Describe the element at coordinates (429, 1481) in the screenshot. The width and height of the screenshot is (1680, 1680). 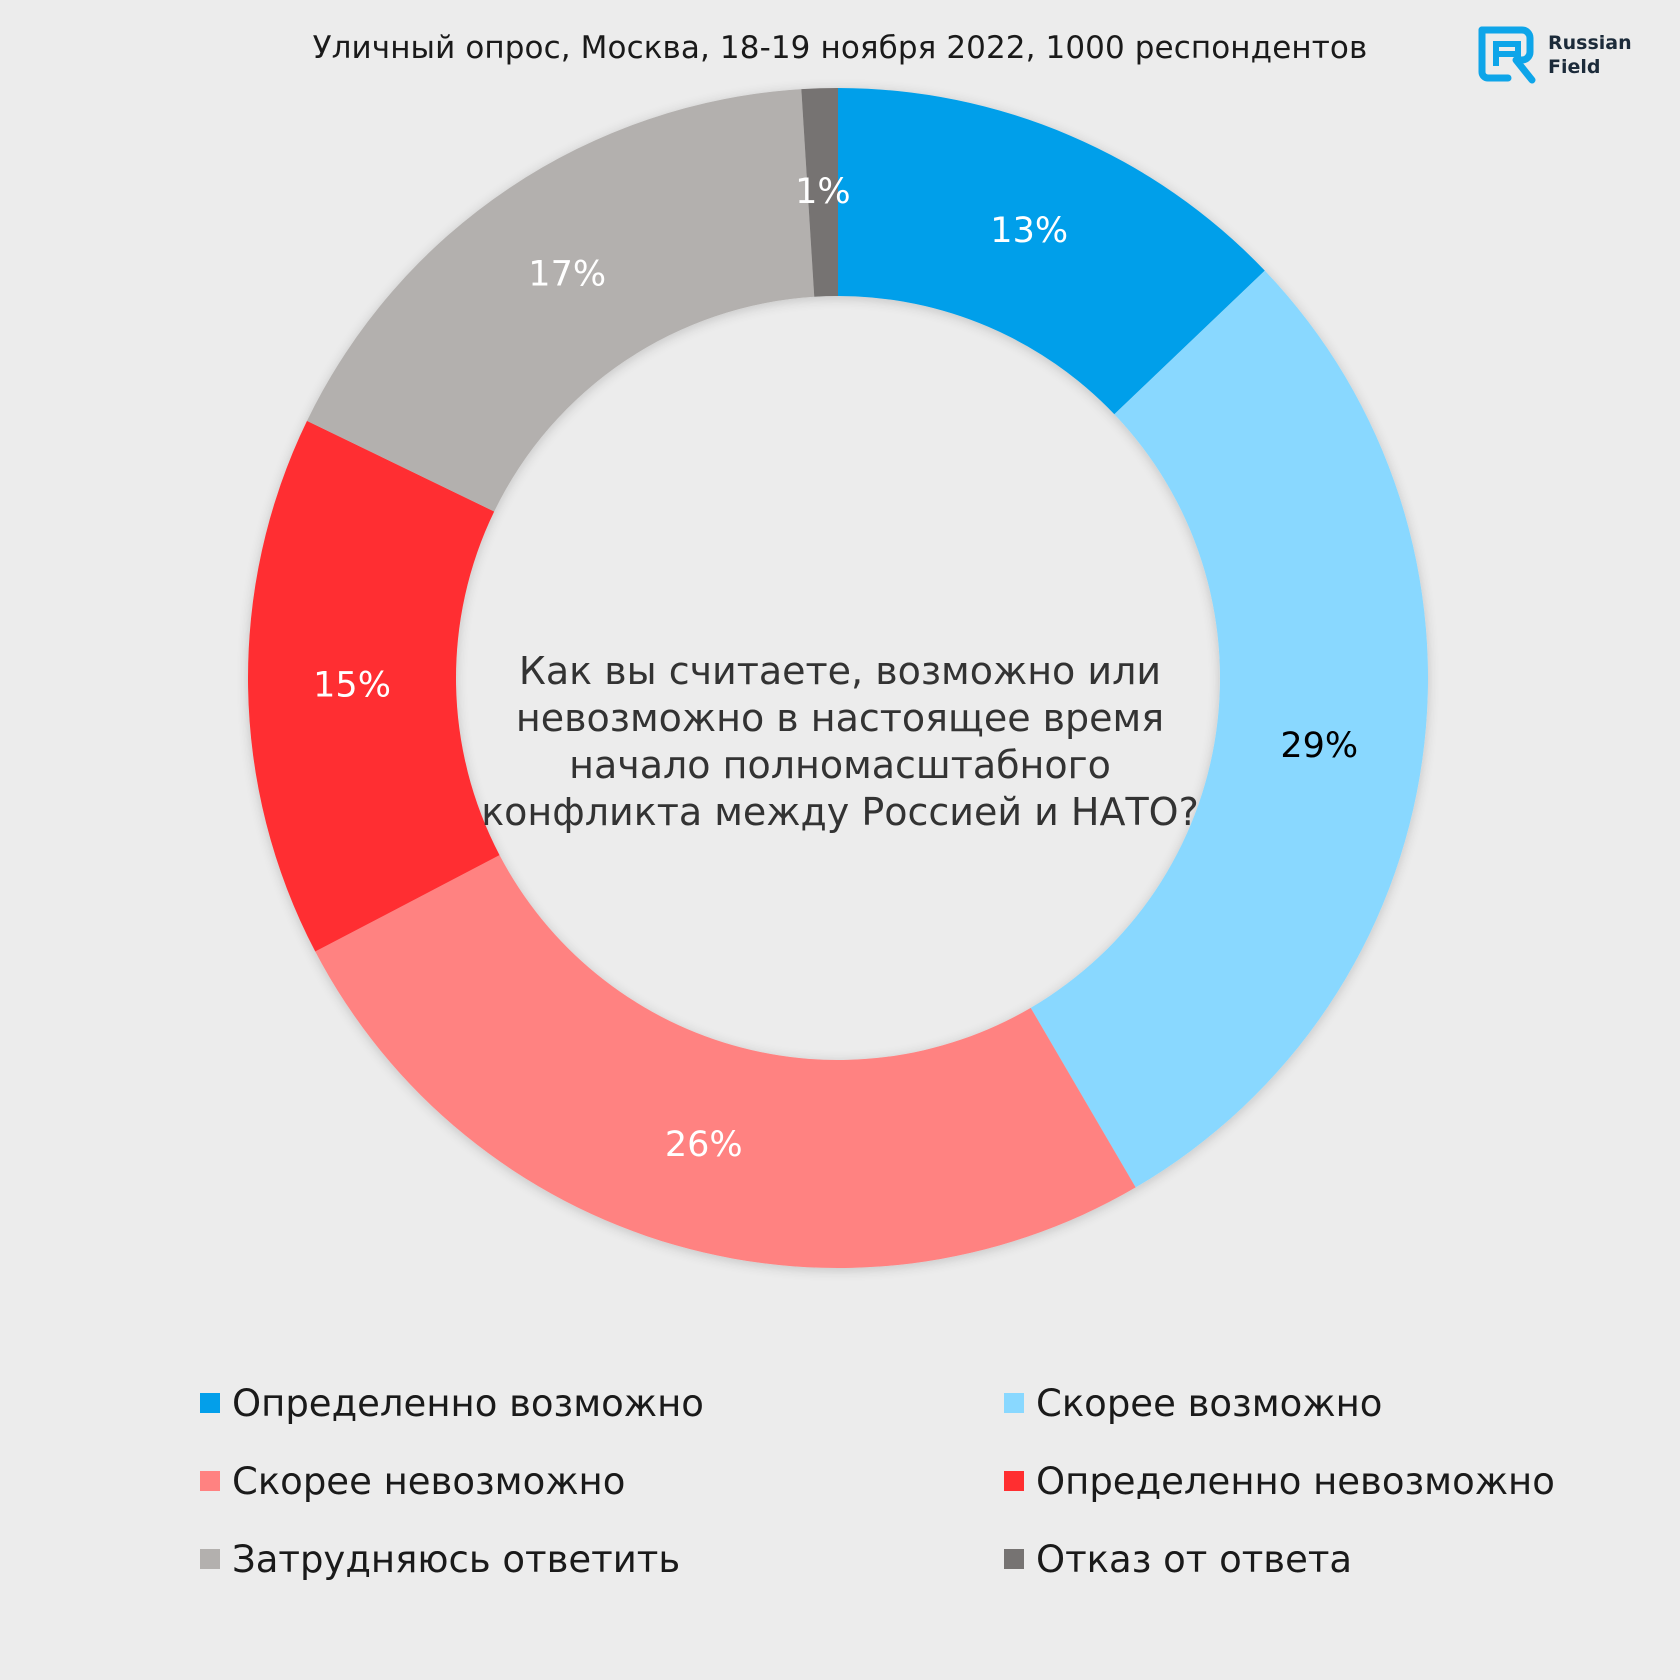
I see `legend-label-2: Скорее невозможно` at that location.